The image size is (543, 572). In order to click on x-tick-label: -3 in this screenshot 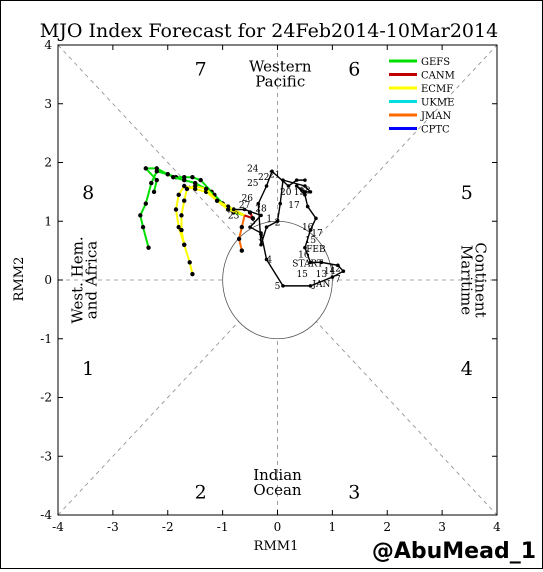, I will do `click(113, 527)`.